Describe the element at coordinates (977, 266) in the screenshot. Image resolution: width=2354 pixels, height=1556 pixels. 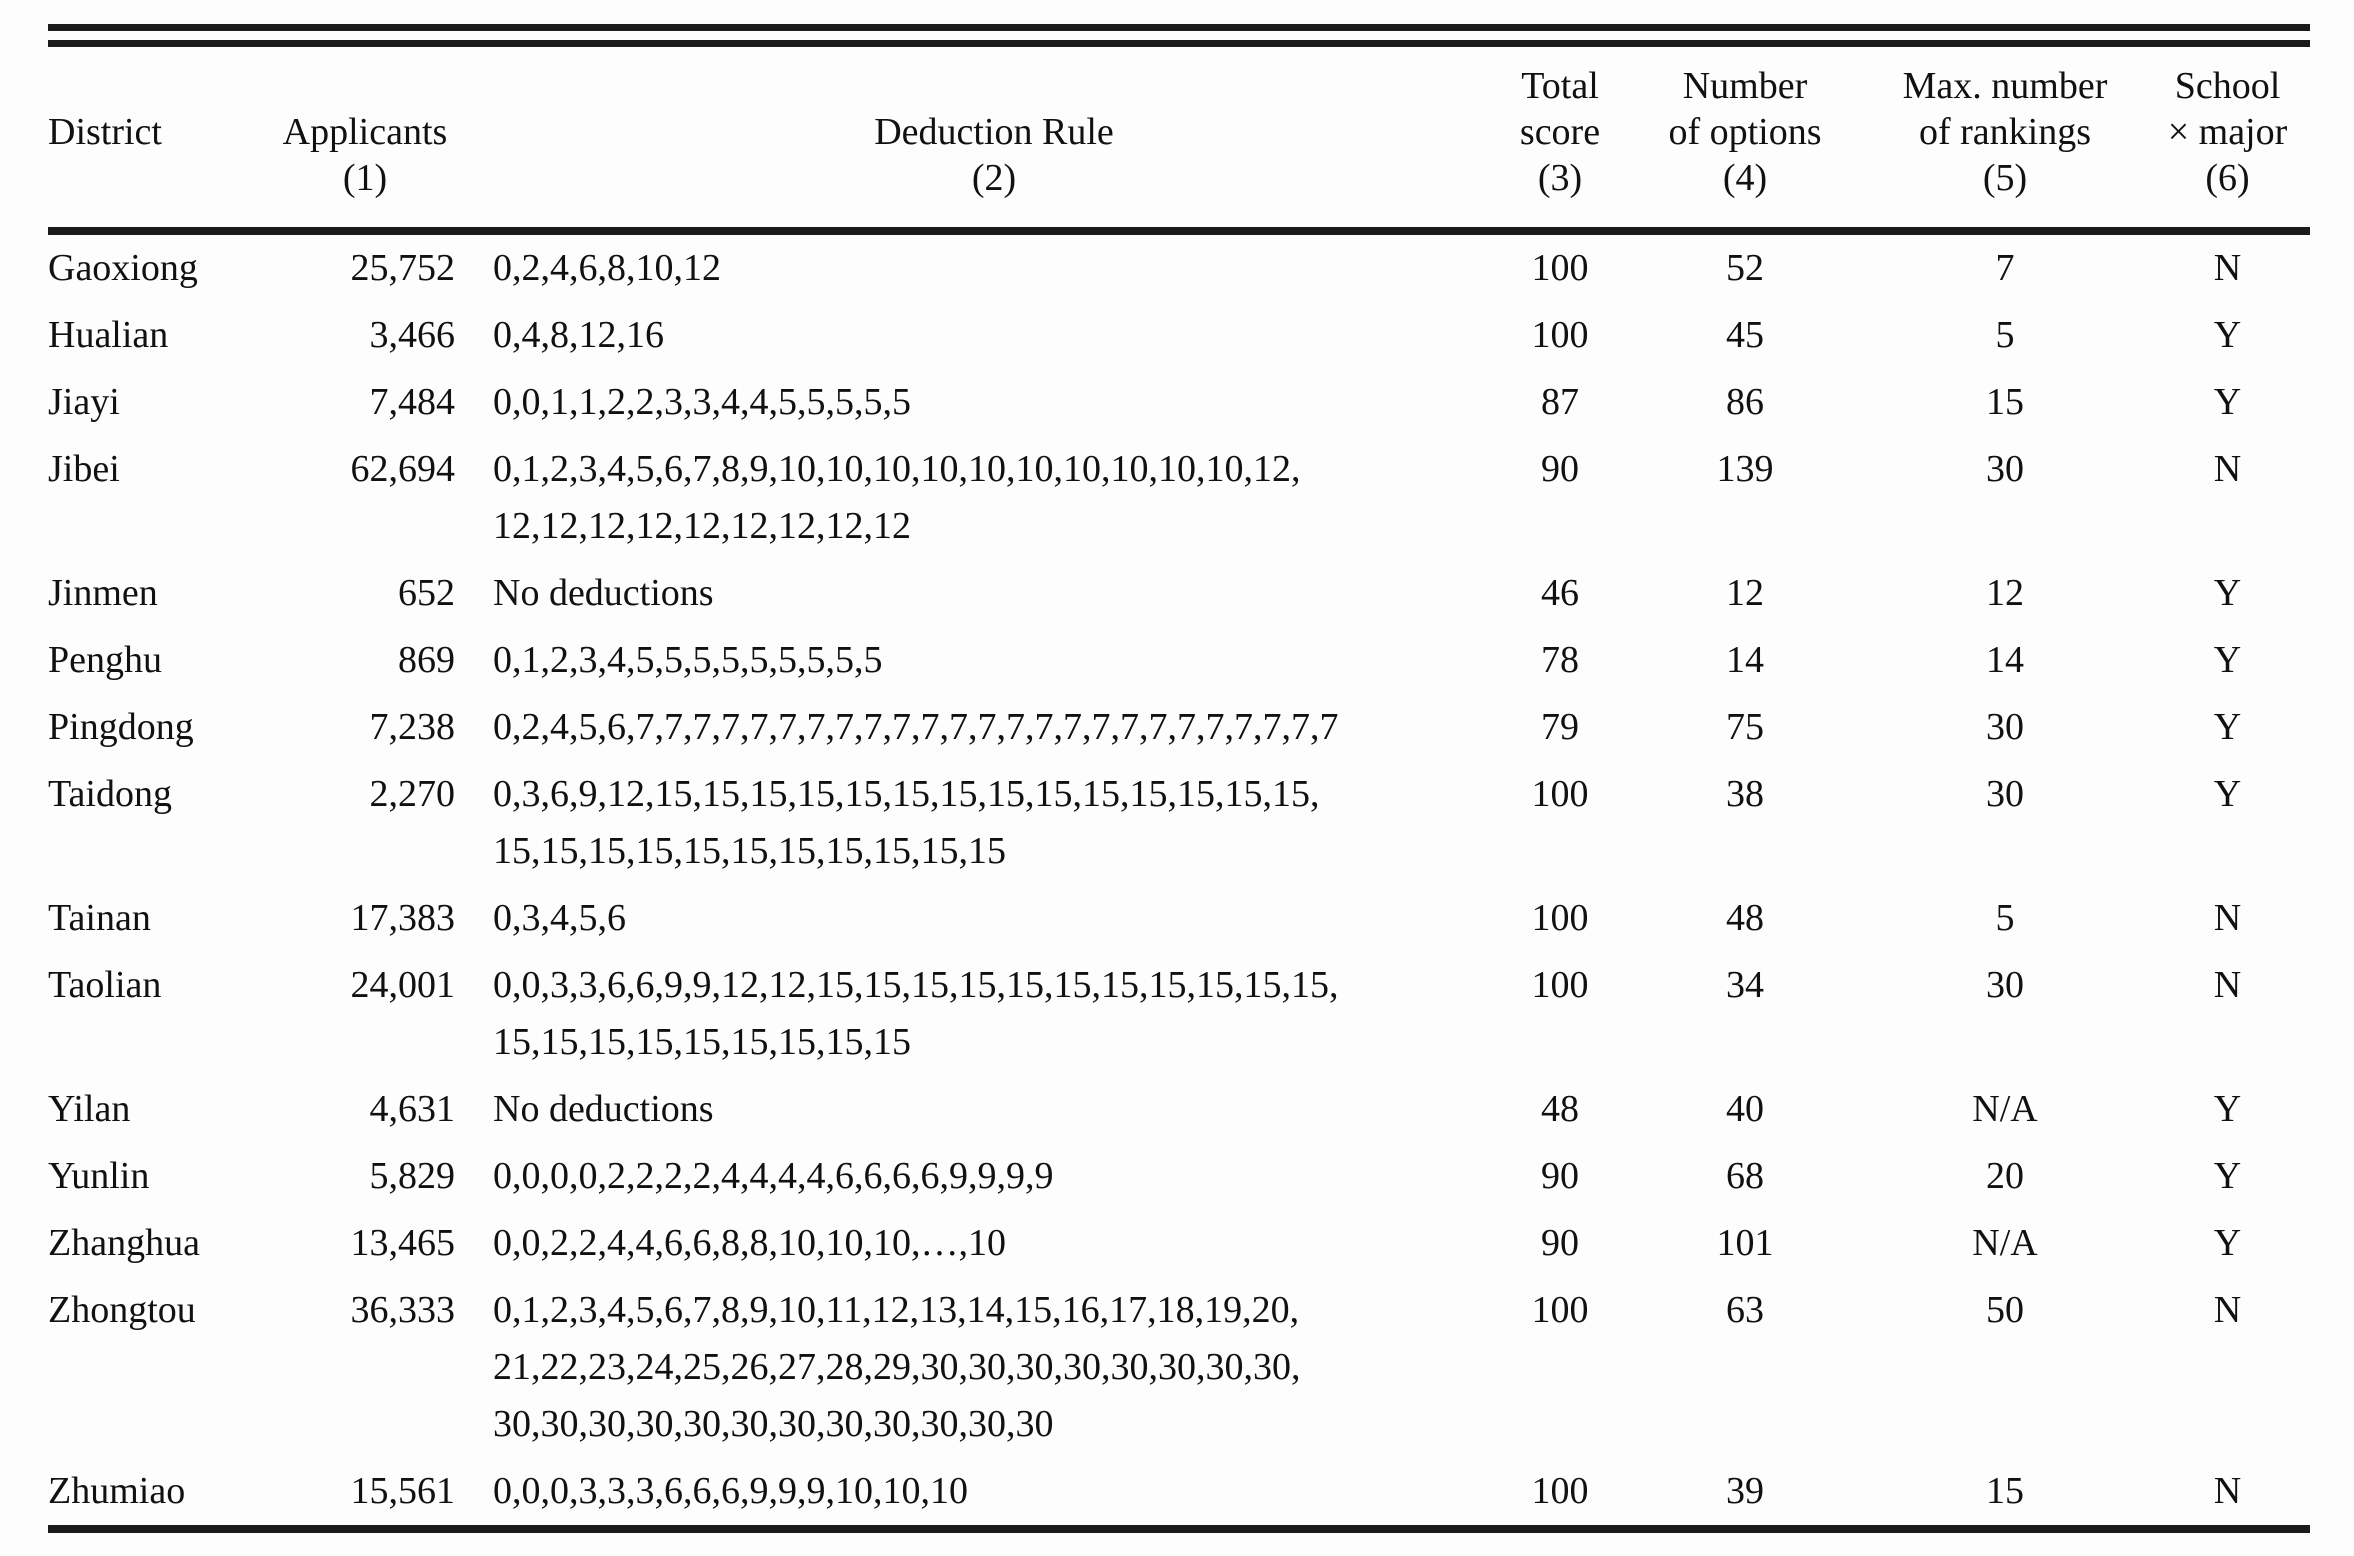
I see `deduction-rule-cell: 0,2,4,6,8,10,12` at that location.